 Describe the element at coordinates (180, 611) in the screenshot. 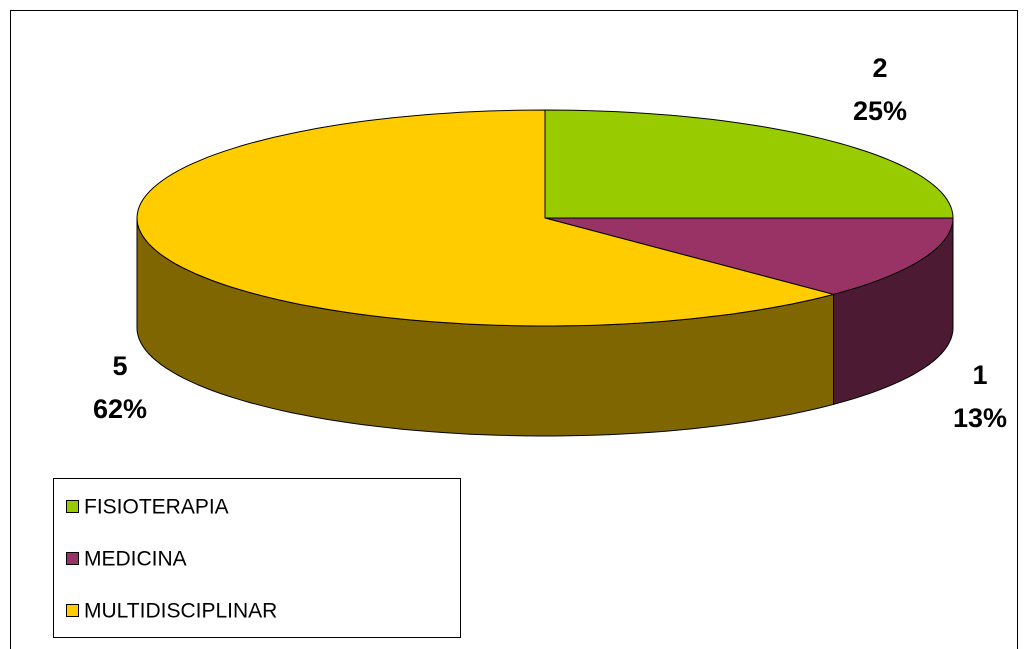

I see `legend-label: MULTIDISCIPLINAR` at that location.